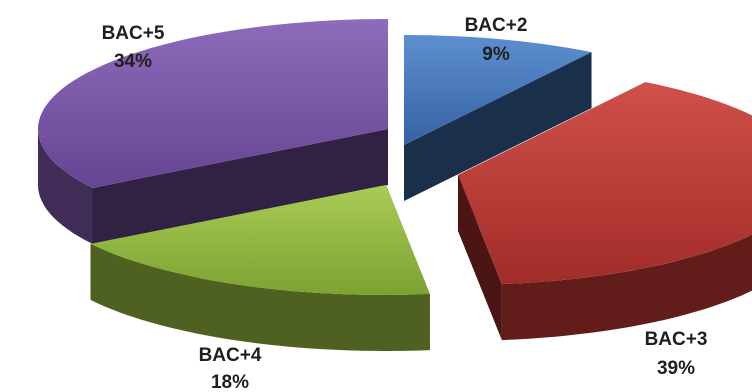 The height and width of the screenshot is (392, 752). Describe the element at coordinates (676, 368) in the screenshot. I see `slice-label-bac3-value: 39%` at that location.